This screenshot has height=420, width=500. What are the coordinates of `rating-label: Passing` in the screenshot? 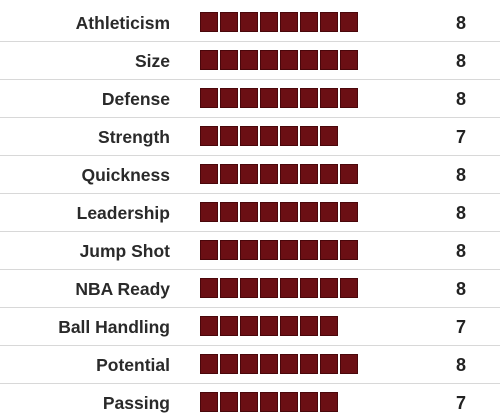 It's located at (136, 403).